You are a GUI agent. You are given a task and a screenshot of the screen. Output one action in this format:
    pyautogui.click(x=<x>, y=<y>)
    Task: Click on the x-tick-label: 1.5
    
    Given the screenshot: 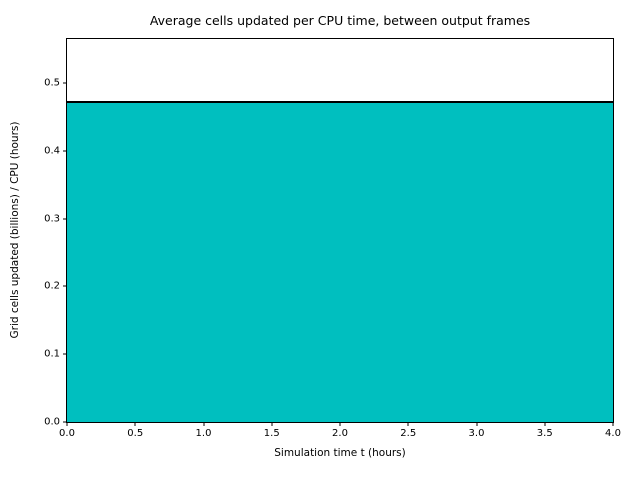 What is the action you would take?
    pyautogui.click(x=271, y=433)
    